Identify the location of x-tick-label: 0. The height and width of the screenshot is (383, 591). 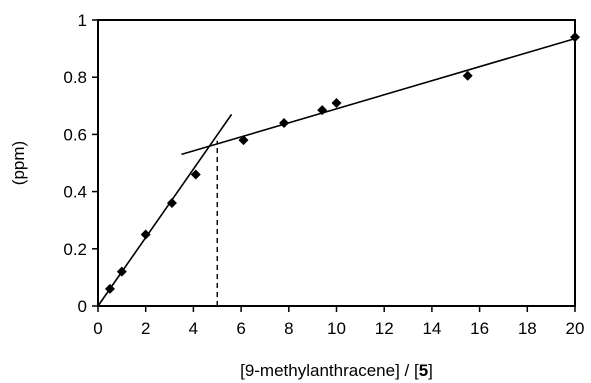
(97, 328).